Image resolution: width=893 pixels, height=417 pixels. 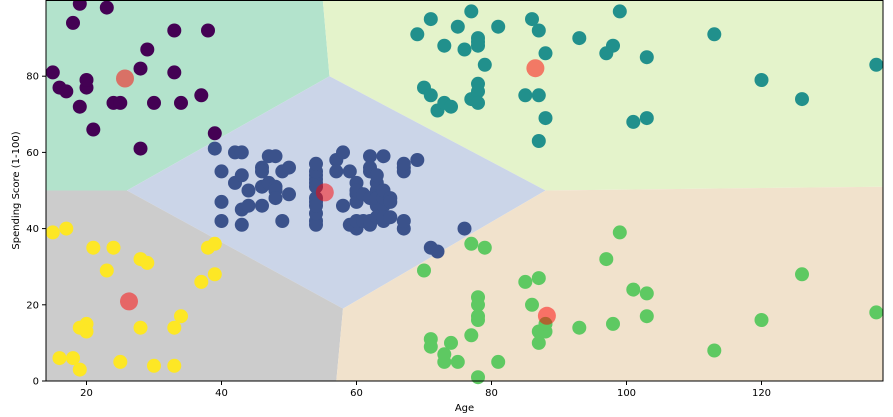 I want to click on x-tick-label: 100, so click(x=626, y=393).